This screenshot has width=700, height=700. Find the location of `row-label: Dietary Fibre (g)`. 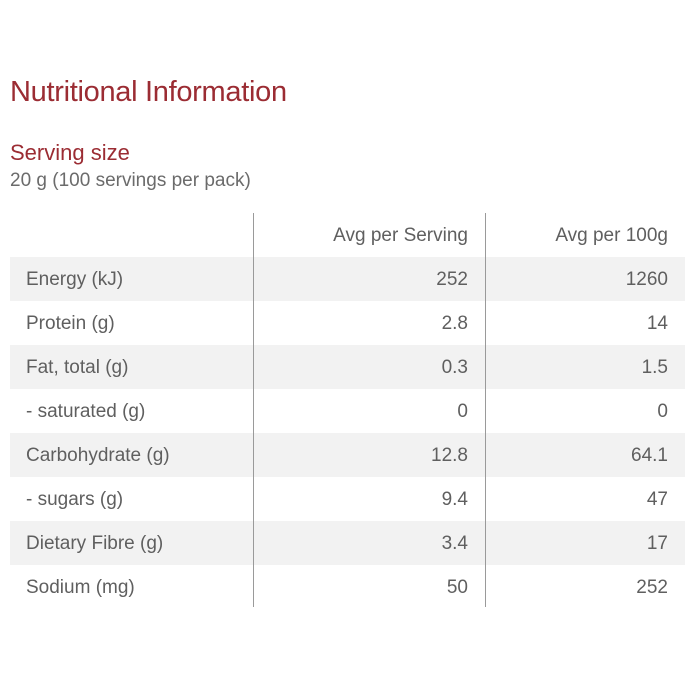

row-label: Dietary Fibre (g) is located at coordinates (95, 543).